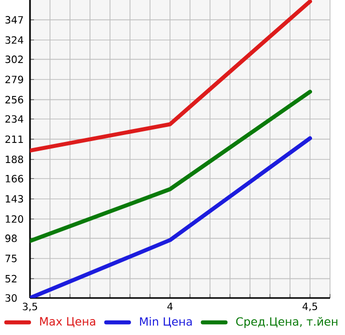 Image resolution: width=345 pixels, height=335 pixels. Describe the element at coordinates (11, 298) in the screenshot. I see `y-tick-label: 30` at that location.